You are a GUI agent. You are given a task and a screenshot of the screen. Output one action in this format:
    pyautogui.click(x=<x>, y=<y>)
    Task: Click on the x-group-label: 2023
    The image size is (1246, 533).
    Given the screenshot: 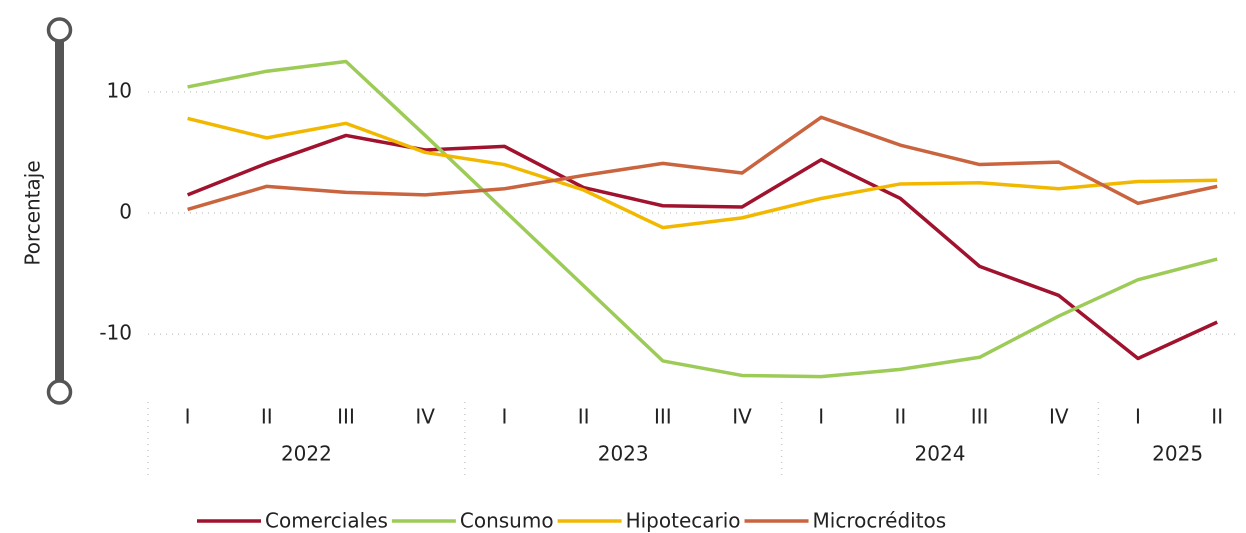 What is the action you would take?
    pyautogui.click(x=623, y=454)
    